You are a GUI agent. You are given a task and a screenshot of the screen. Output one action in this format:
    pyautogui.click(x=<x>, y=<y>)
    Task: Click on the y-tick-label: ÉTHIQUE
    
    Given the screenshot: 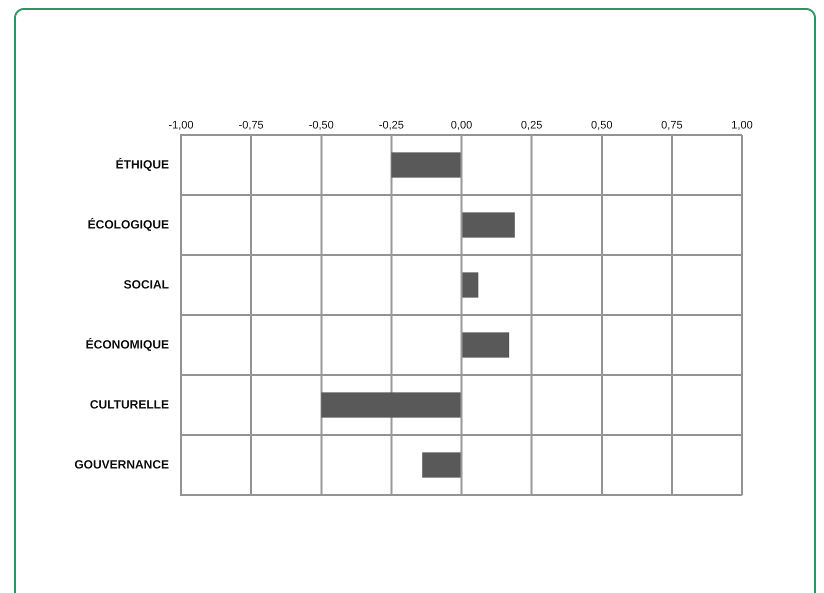 What is the action you would take?
    pyautogui.click(x=142, y=164)
    